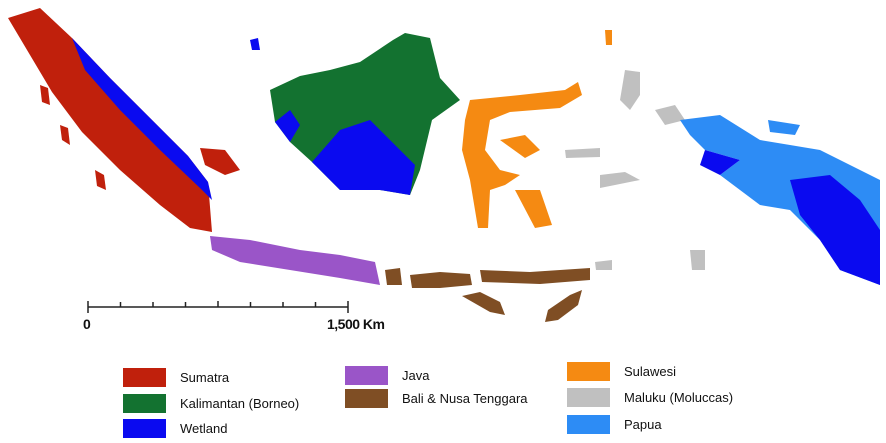 The height and width of the screenshot is (443, 886). I want to click on legend-item-java: Java, so click(387, 375).